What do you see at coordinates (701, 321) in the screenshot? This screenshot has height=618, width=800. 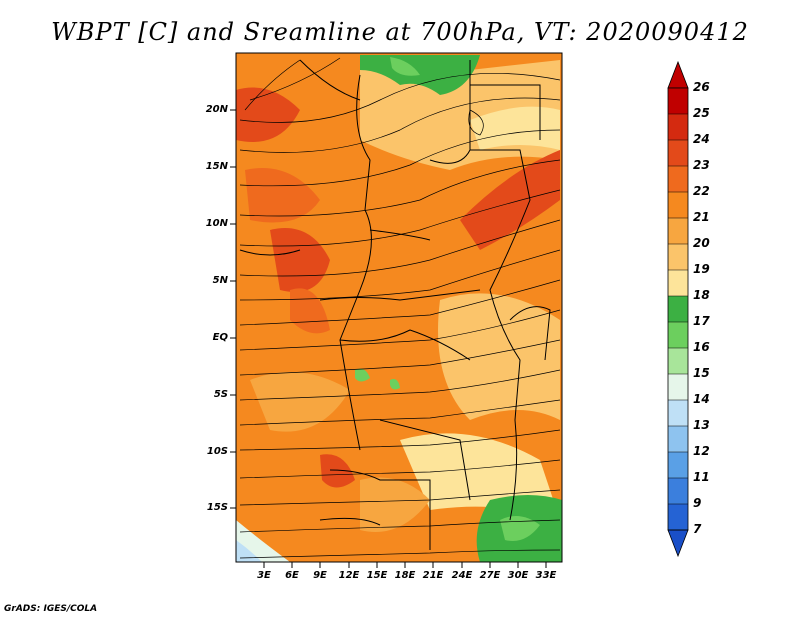 I see `colorbar-label: 17` at bounding box center [701, 321].